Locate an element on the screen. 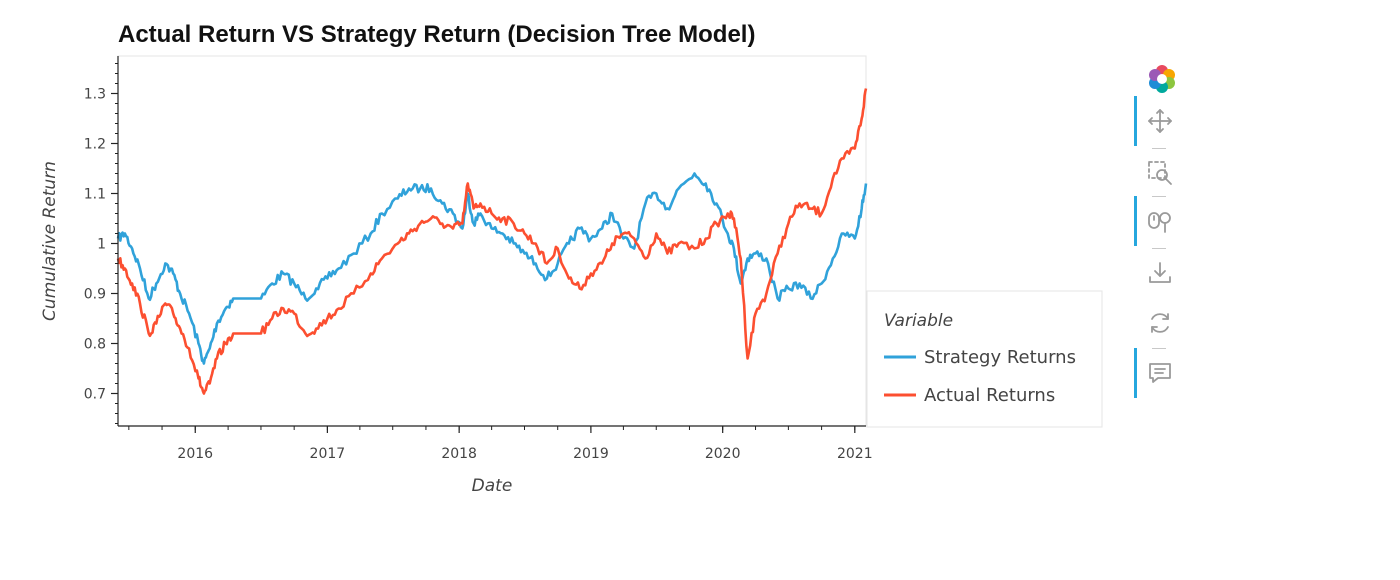 This screenshot has height=580, width=1400. reset-icon is located at coordinates (1160, 323).